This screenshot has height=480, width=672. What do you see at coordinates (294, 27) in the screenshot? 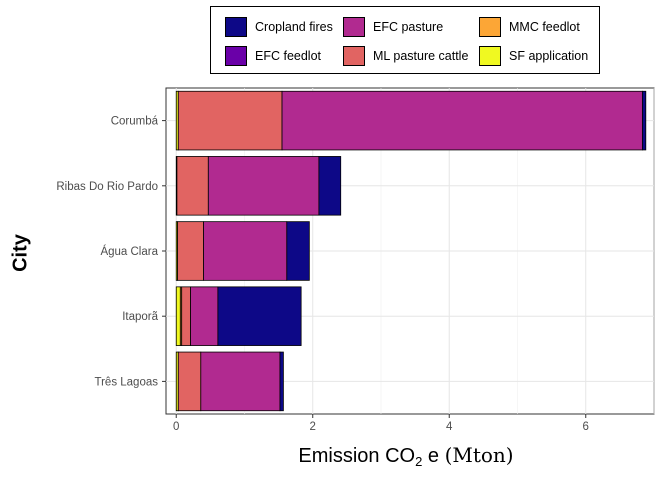
I see `legend-label: Cropland fires` at bounding box center [294, 27].